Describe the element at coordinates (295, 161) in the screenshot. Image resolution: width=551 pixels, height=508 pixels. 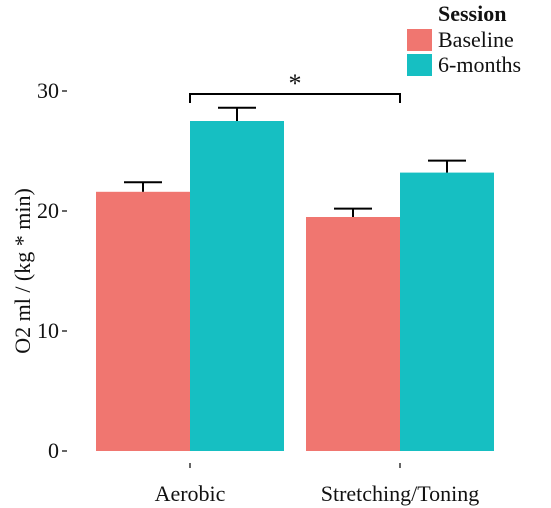
I see `error-bars-layer` at that location.